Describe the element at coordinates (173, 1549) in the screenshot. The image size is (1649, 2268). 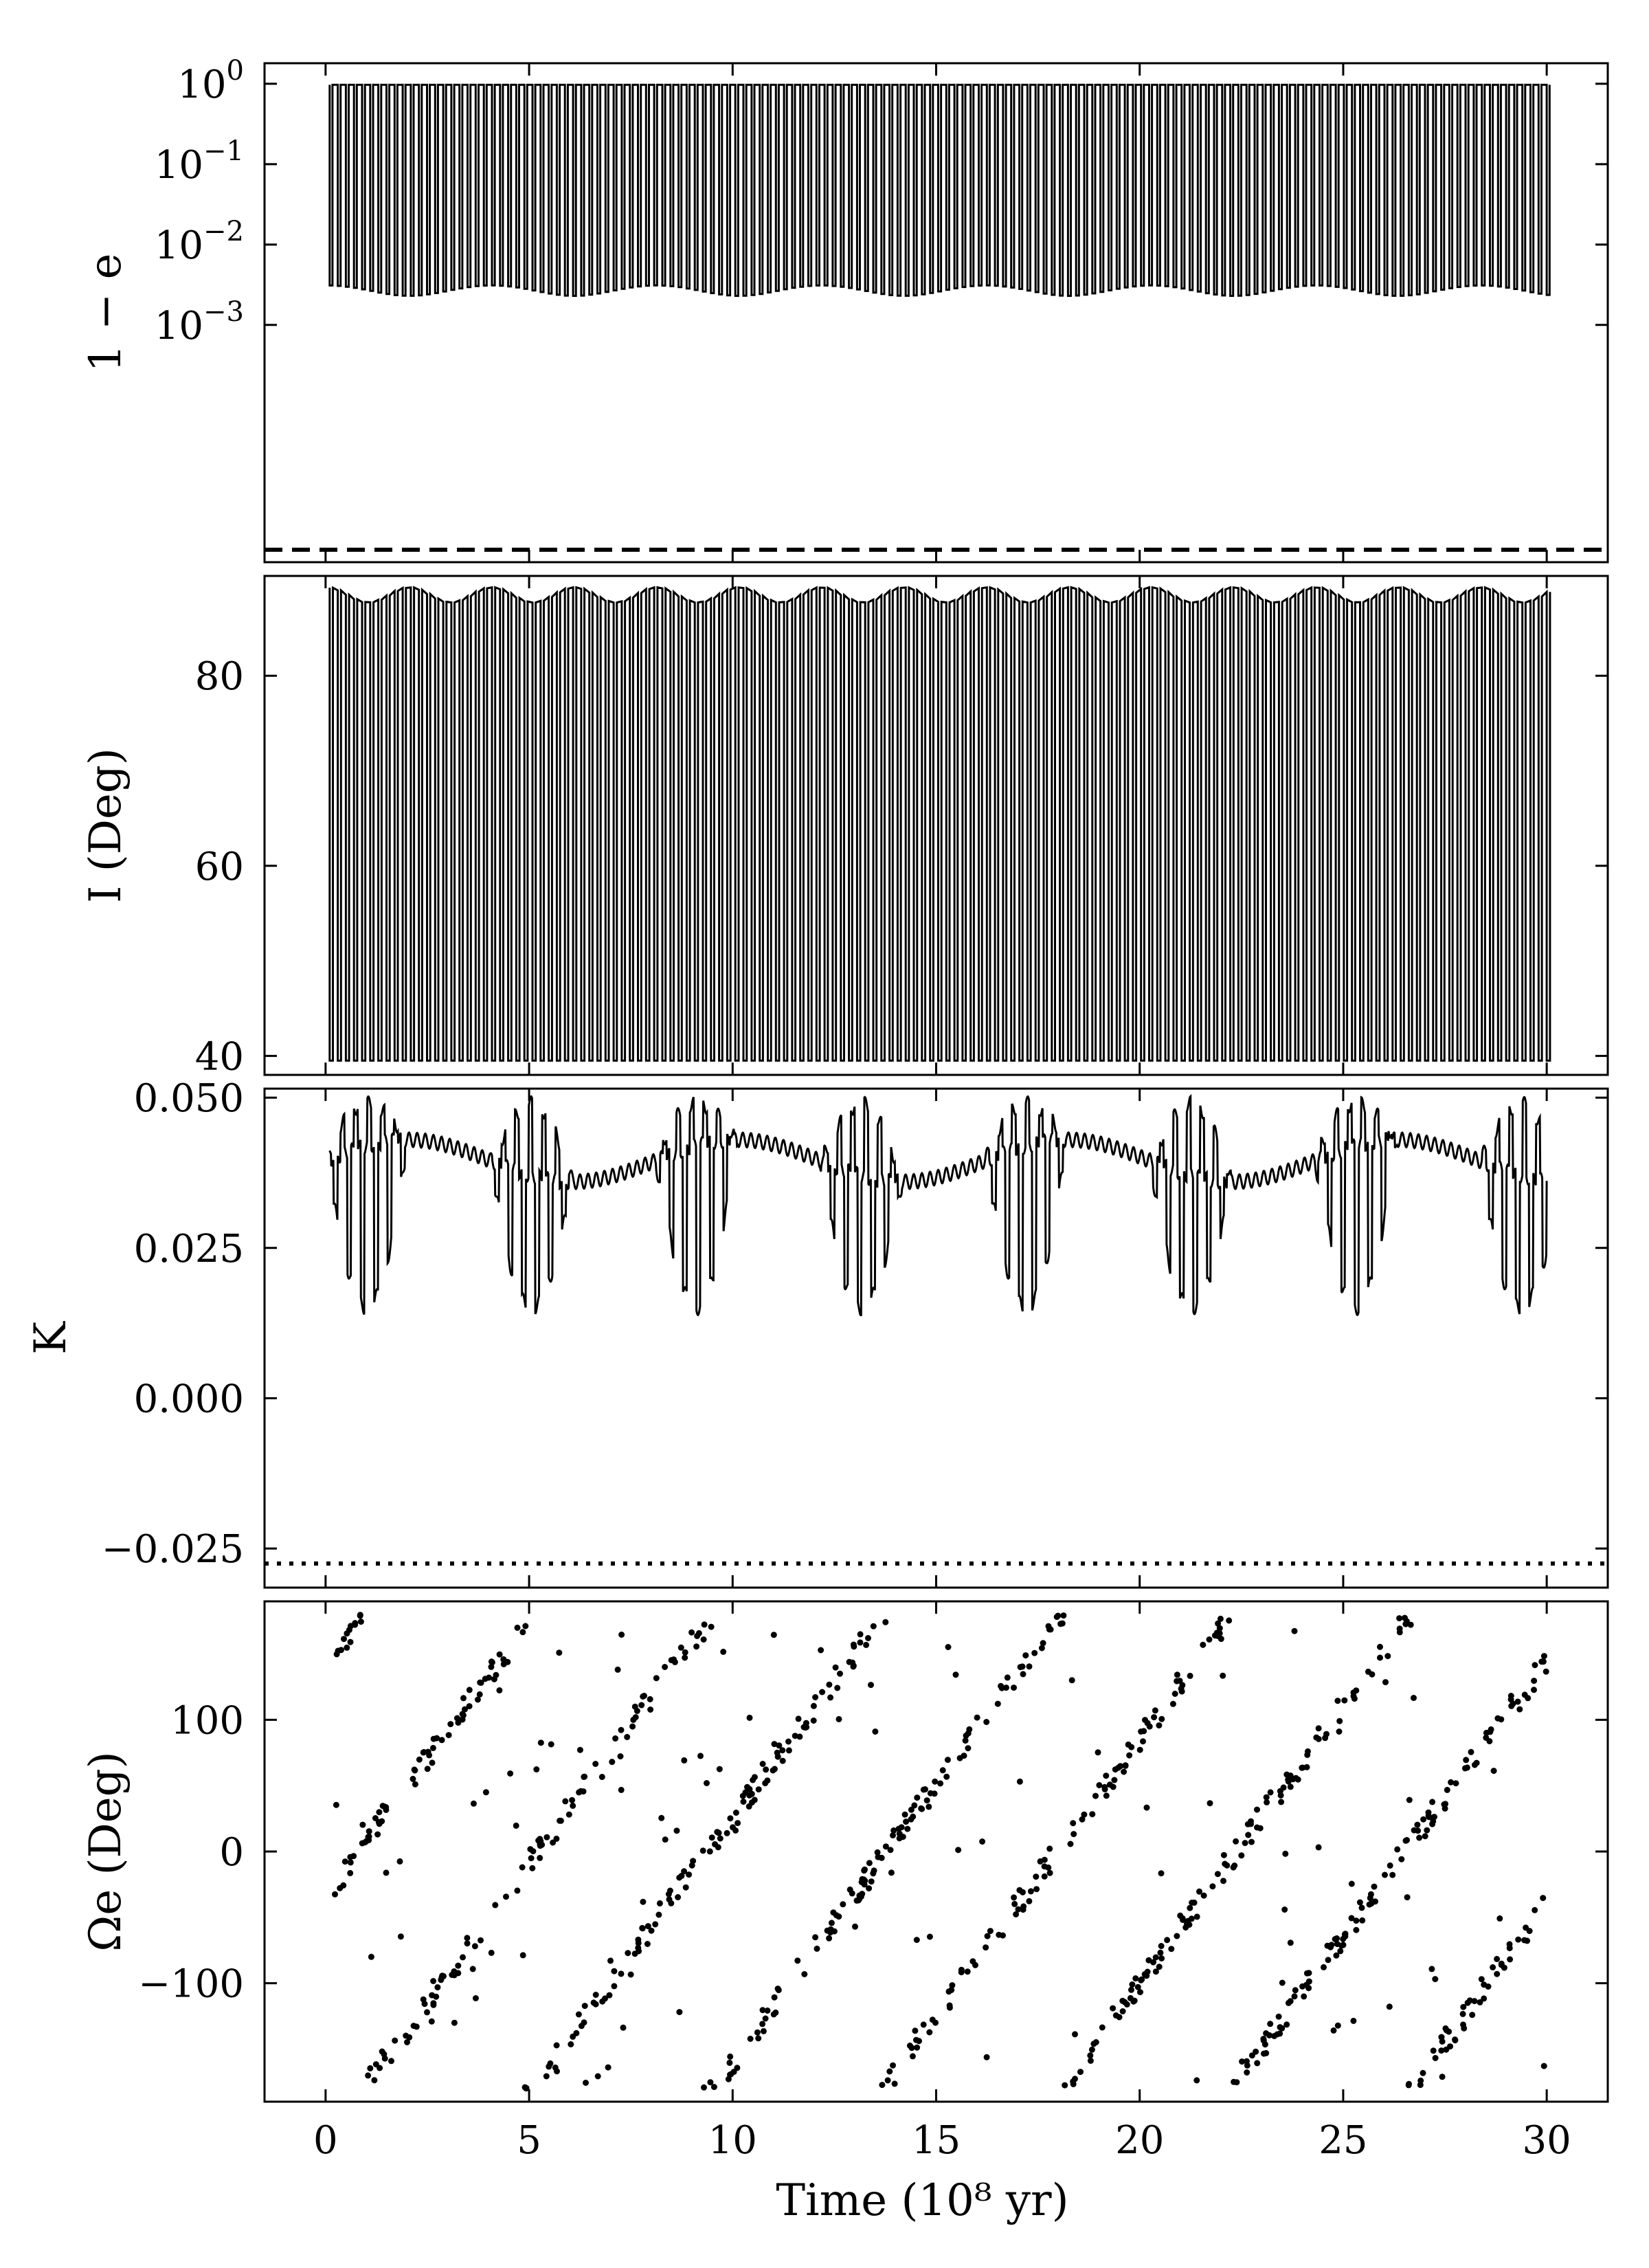
I see `y-tick-label: −0.025` at that location.